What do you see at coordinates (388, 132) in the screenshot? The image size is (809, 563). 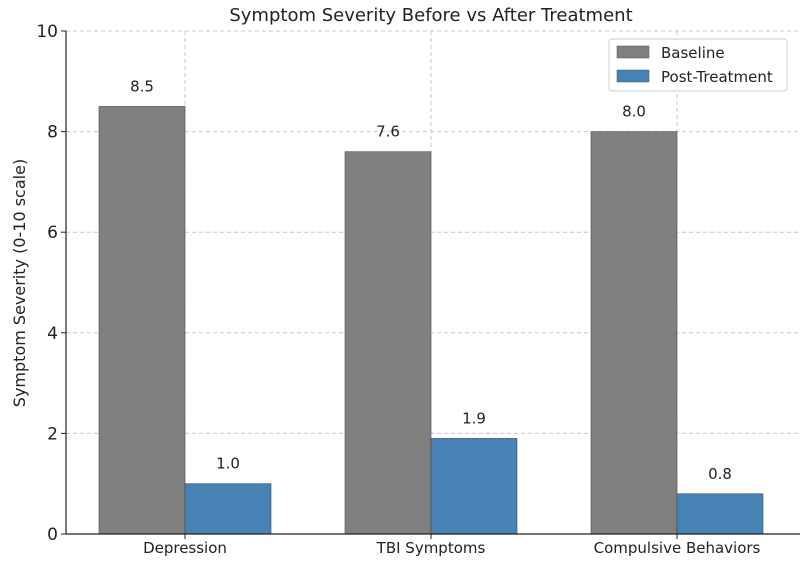 I see `data-label-baseline-tbi-symptoms: 7.6` at bounding box center [388, 132].